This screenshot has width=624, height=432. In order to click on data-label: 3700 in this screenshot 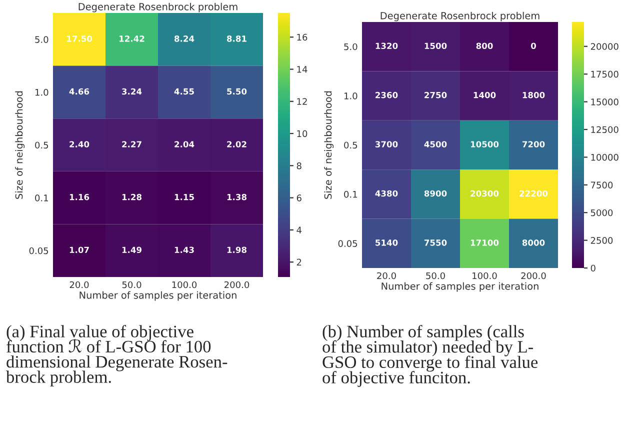, I will do `click(386, 144)`.